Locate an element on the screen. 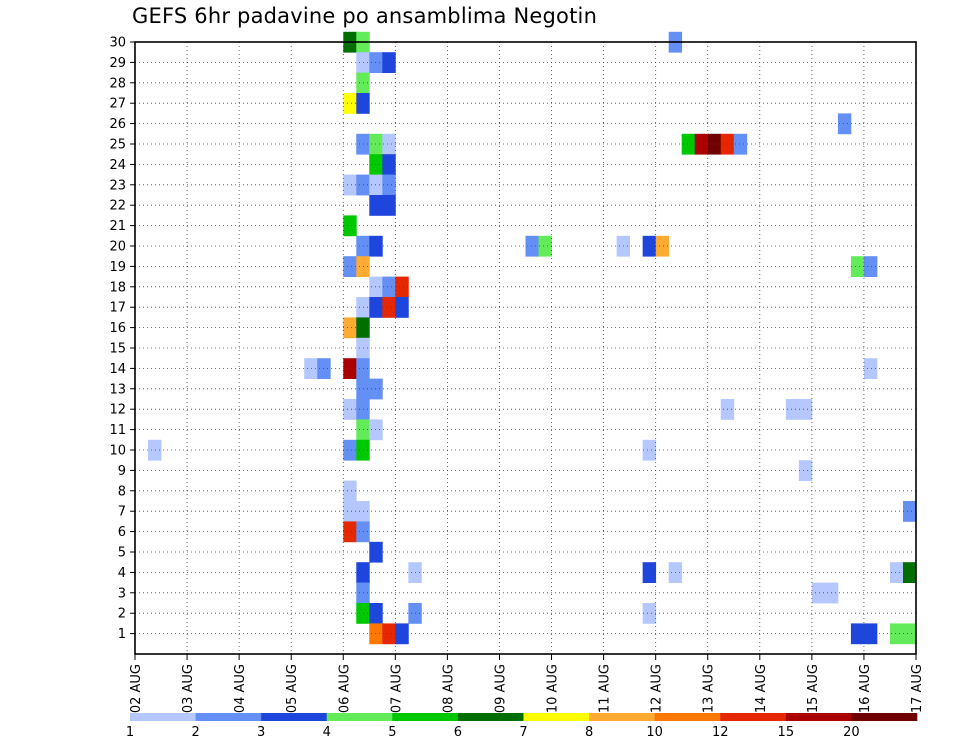 The image size is (960, 742). x-tick-label: 05 AUG is located at coordinates (292, 688).